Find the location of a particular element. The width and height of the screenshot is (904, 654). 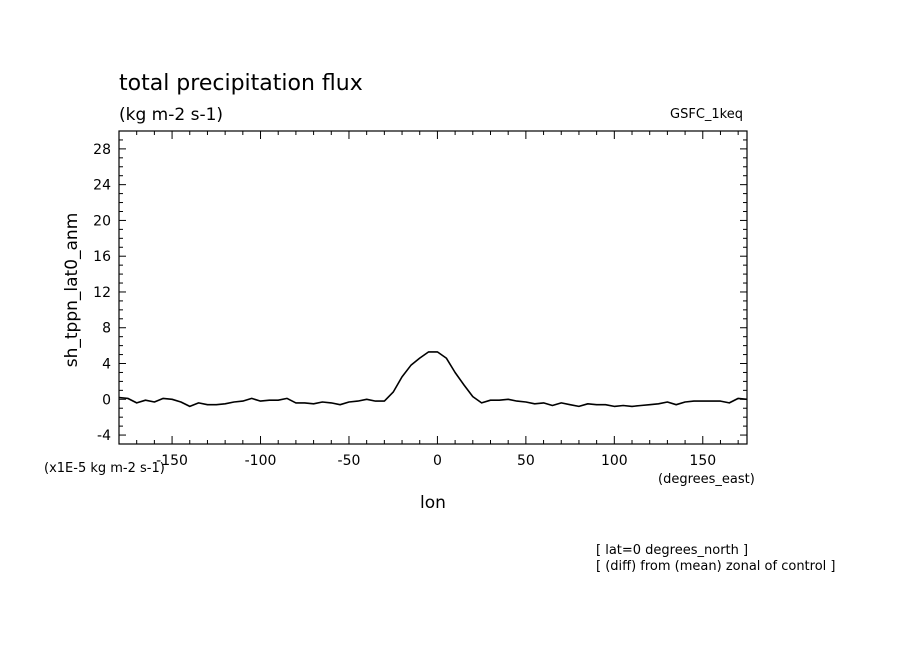

y-scale-note: (x1E-5 kg m-2 s-1) is located at coordinates (104, 468).